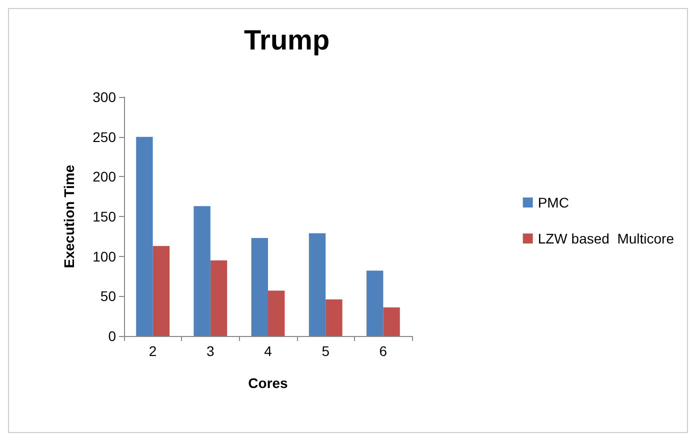  I want to click on y-tick-label: 150, so click(104, 216).